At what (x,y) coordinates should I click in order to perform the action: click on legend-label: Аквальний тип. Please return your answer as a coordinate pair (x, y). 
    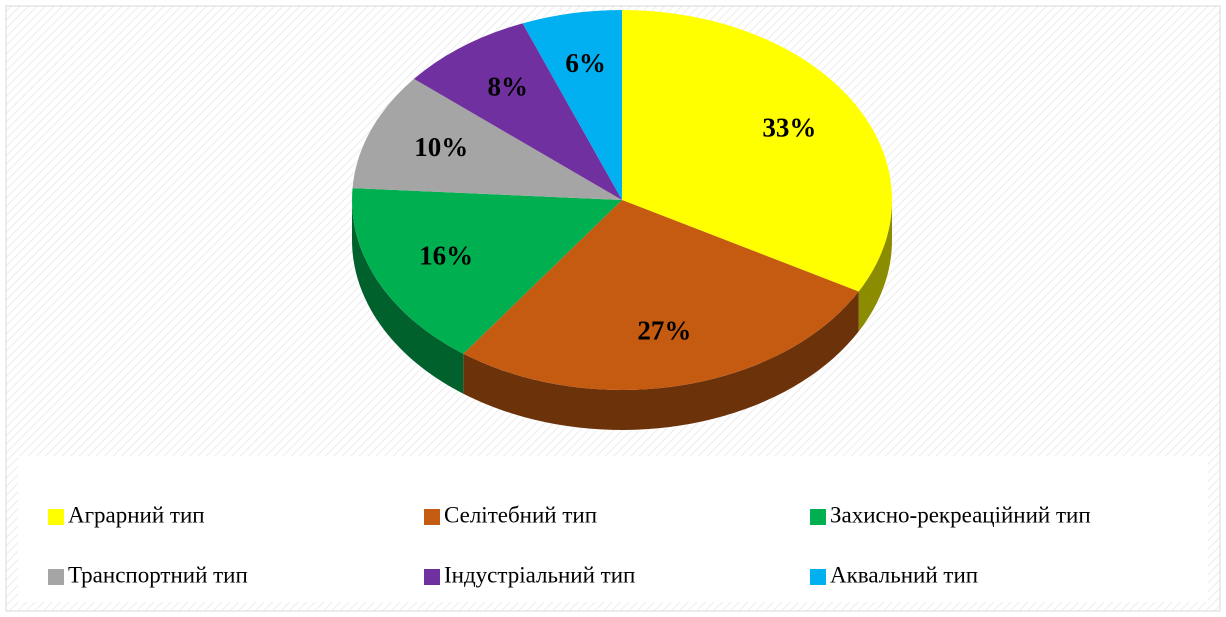
    Looking at the image, I should click on (904, 574).